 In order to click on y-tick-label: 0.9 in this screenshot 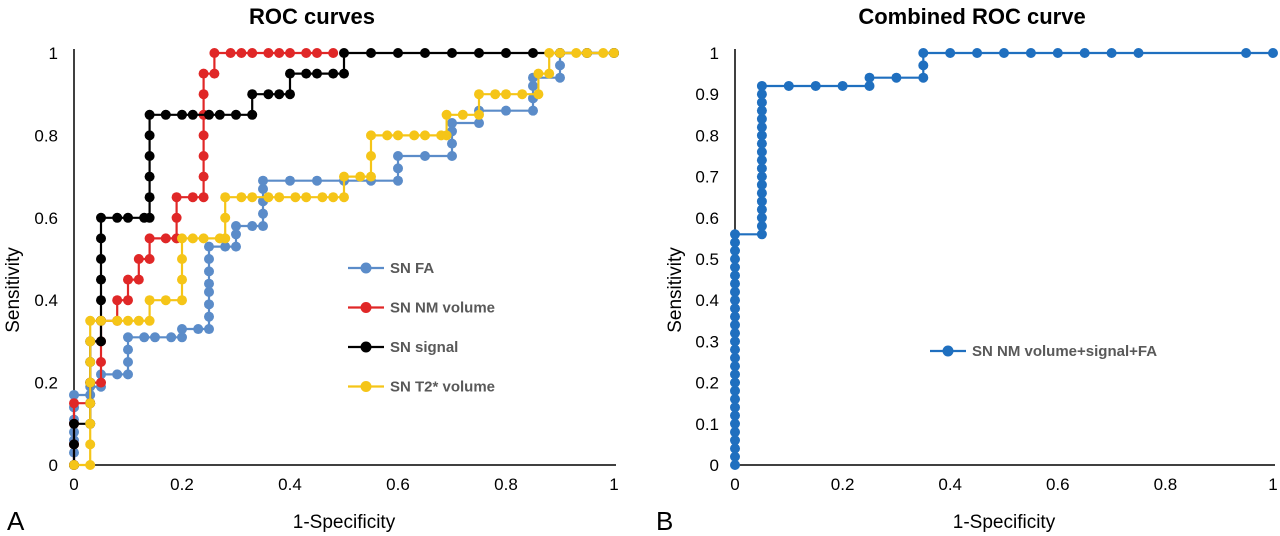, I will do `click(707, 94)`.